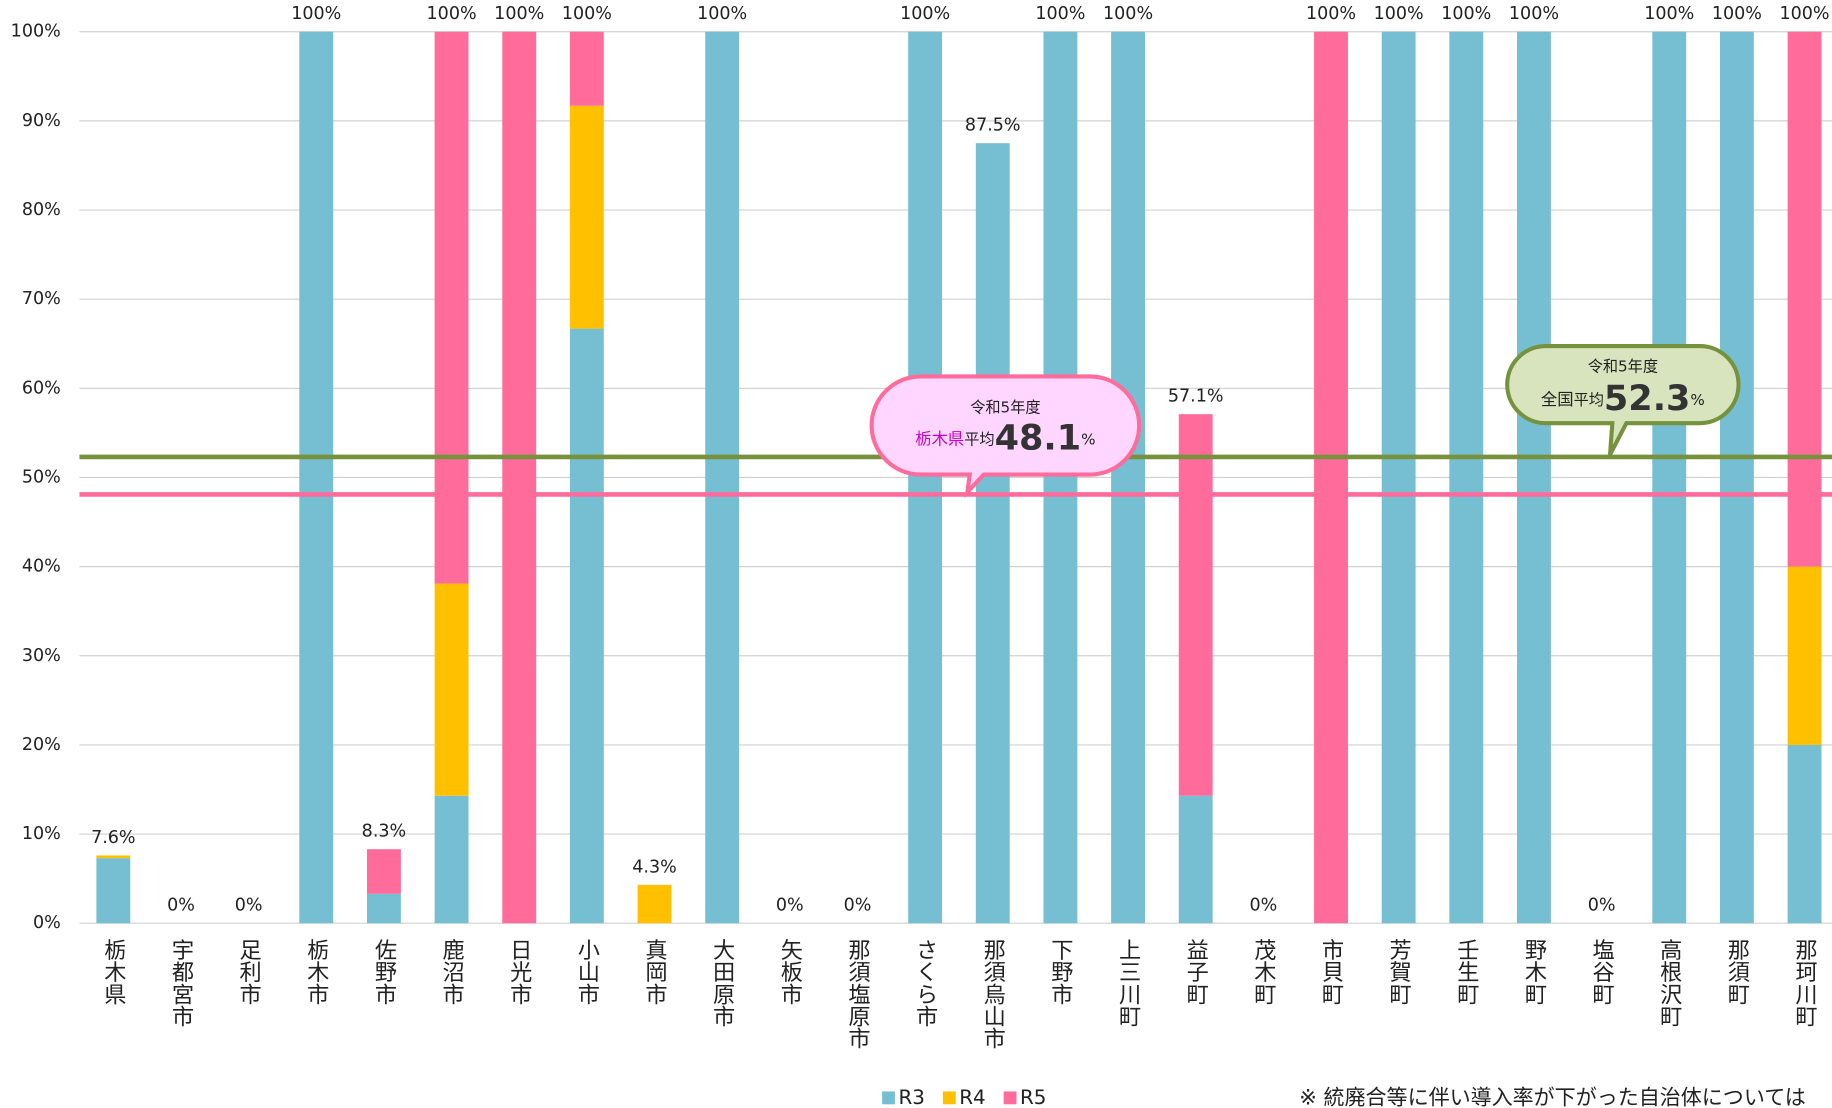 The width and height of the screenshot is (1832, 1108). I want to click on x-tick-label: 那須町, so click(1737, 971).